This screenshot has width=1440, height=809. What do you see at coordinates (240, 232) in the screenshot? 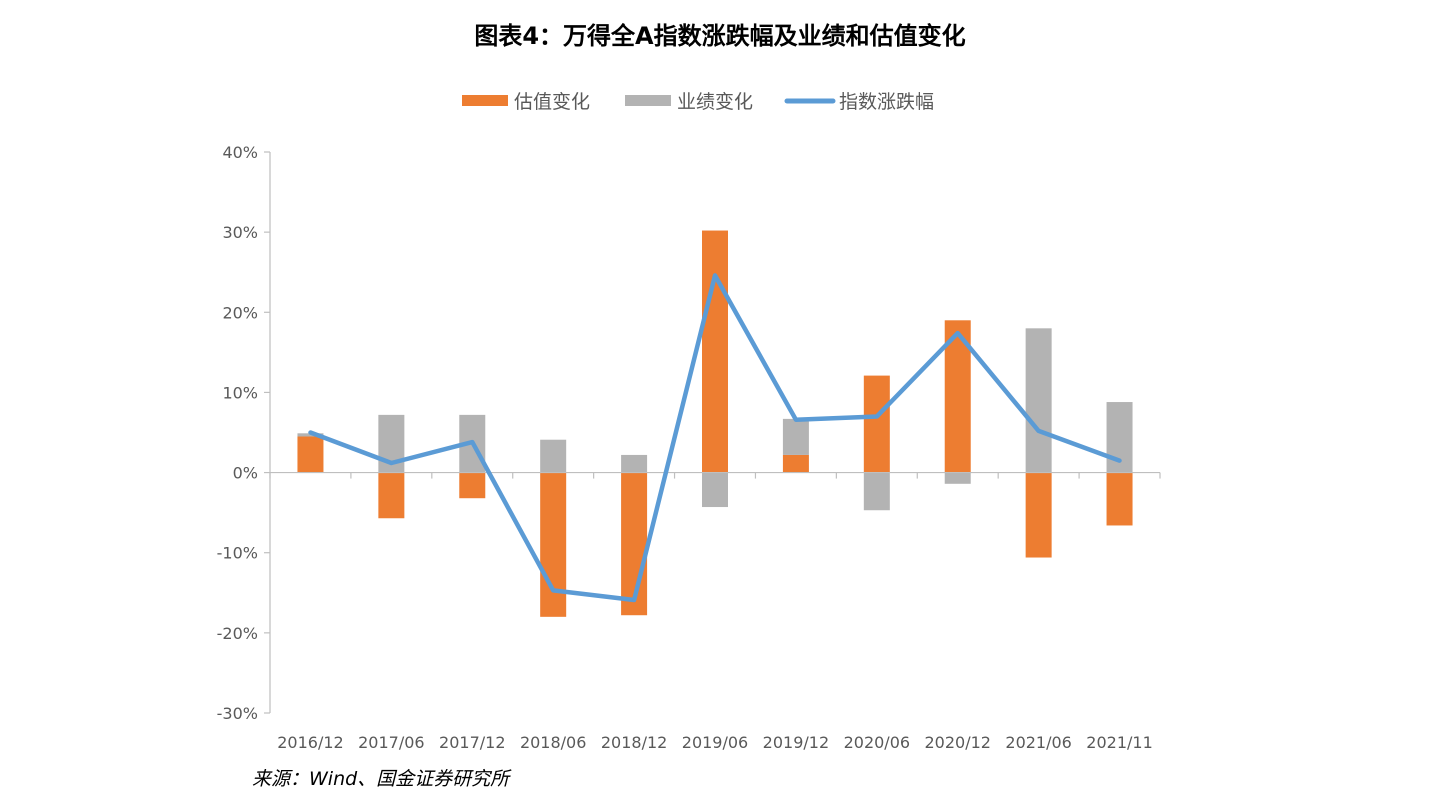
I see `y-tick-label: 30%` at bounding box center [240, 232].